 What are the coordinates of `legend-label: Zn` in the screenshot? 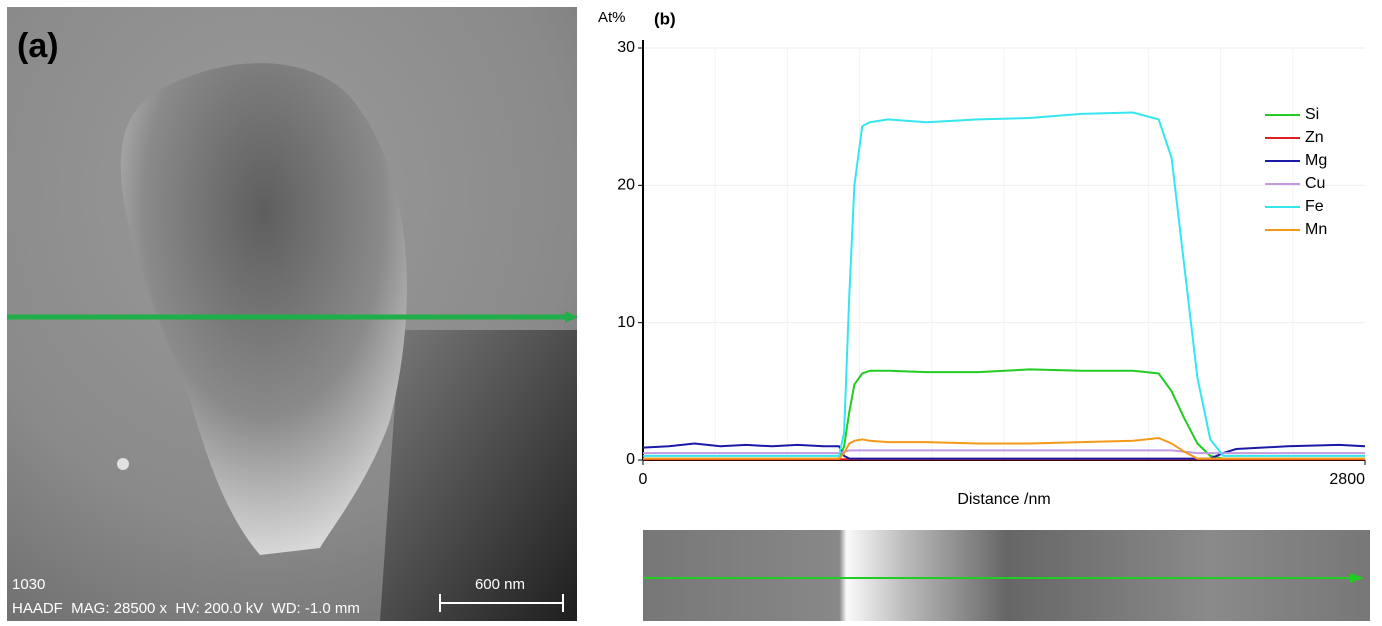 It's located at (1314, 137).